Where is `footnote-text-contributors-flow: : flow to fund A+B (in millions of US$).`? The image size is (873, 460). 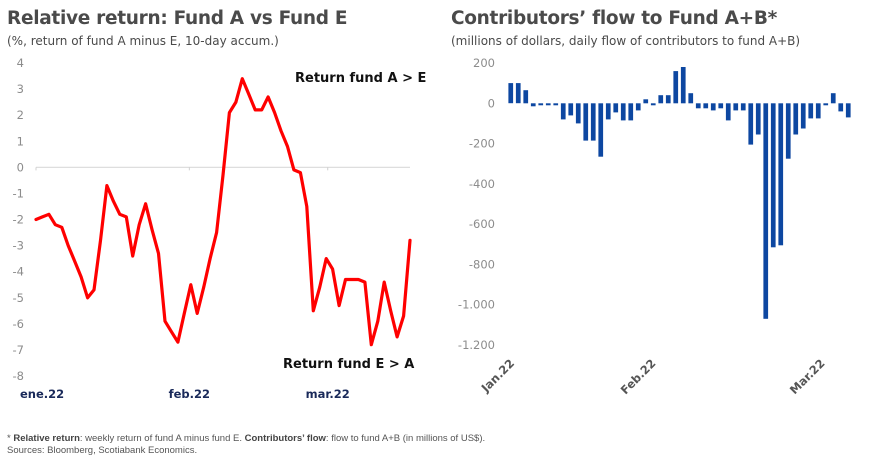 footnote-text-contributors-flow: : flow to fund A+B (in millions of US$). is located at coordinates (405, 438).